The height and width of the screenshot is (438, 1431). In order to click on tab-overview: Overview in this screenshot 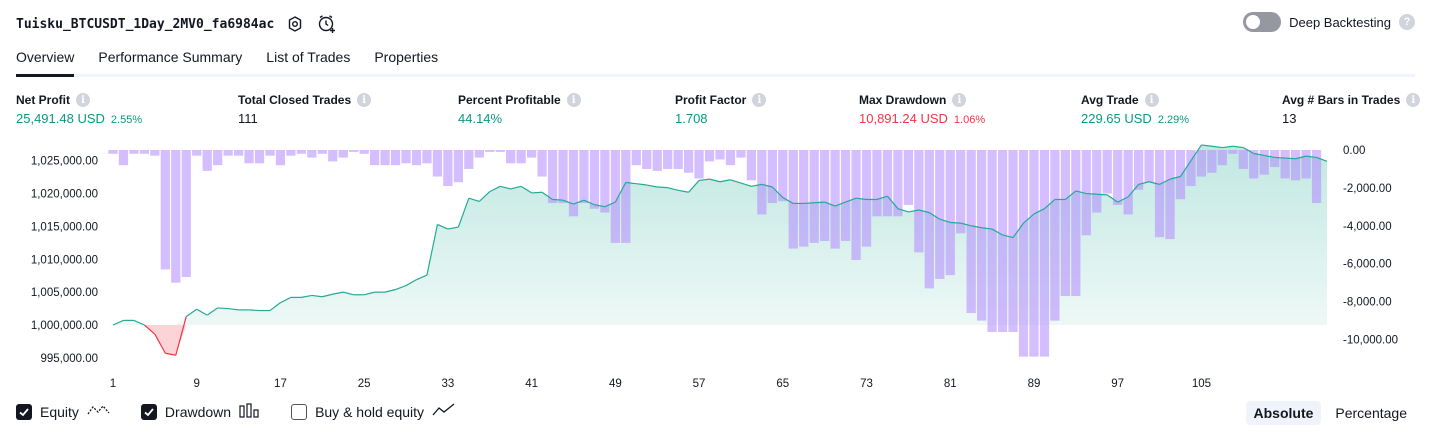, I will do `click(45, 60)`.